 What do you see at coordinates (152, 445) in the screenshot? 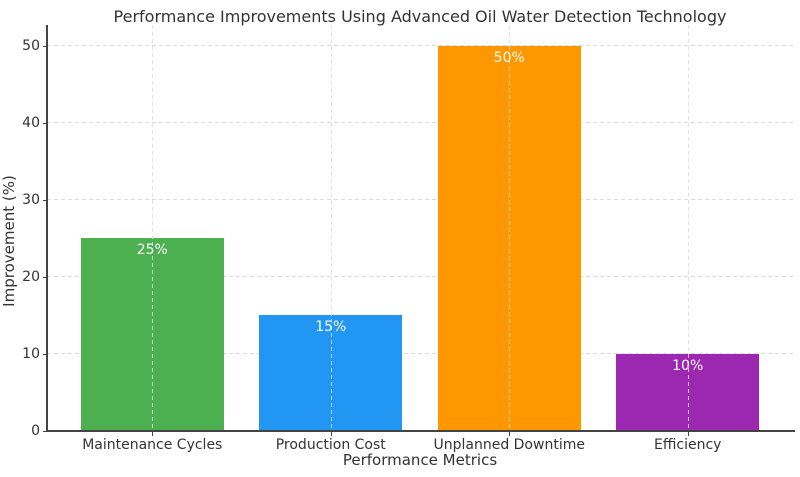
I see `x-tick-label: Maintenance Cycles` at bounding box center [152, 445].